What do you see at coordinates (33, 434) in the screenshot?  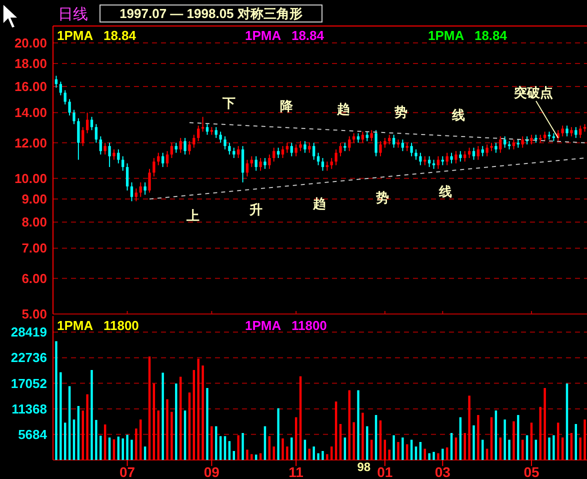 I see `y-tick-label: 5684` at bounding box center [33, 434].